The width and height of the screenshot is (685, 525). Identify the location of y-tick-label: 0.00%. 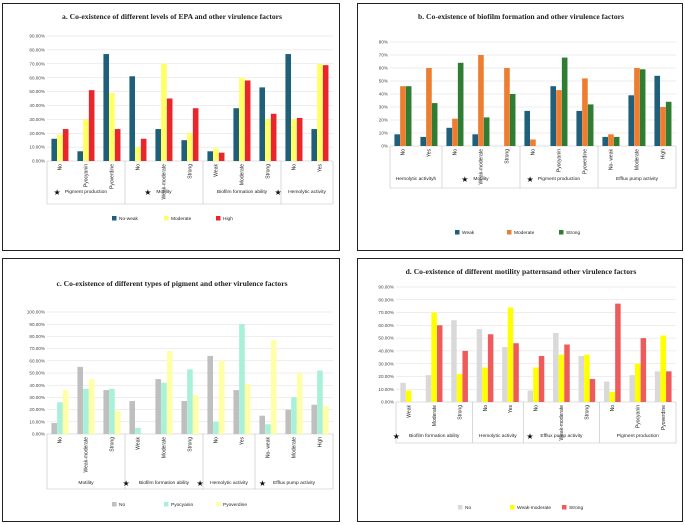
(38, 161).